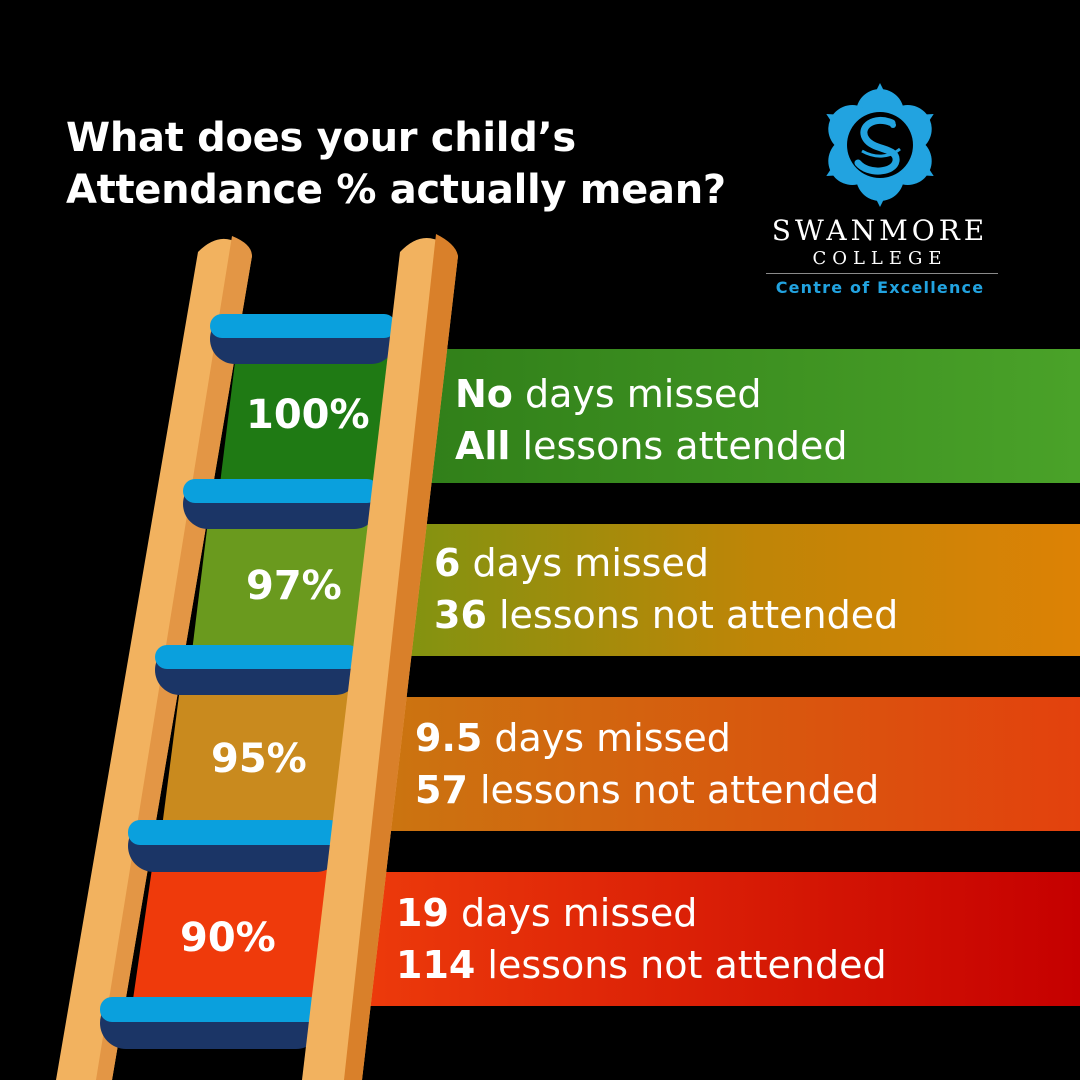 The width and height of the screenshot is (1080, 1080). Describe the element at coordinates (673, 790) in the screenshot. I see `lessons-label-95: lessons not attended` at that location.